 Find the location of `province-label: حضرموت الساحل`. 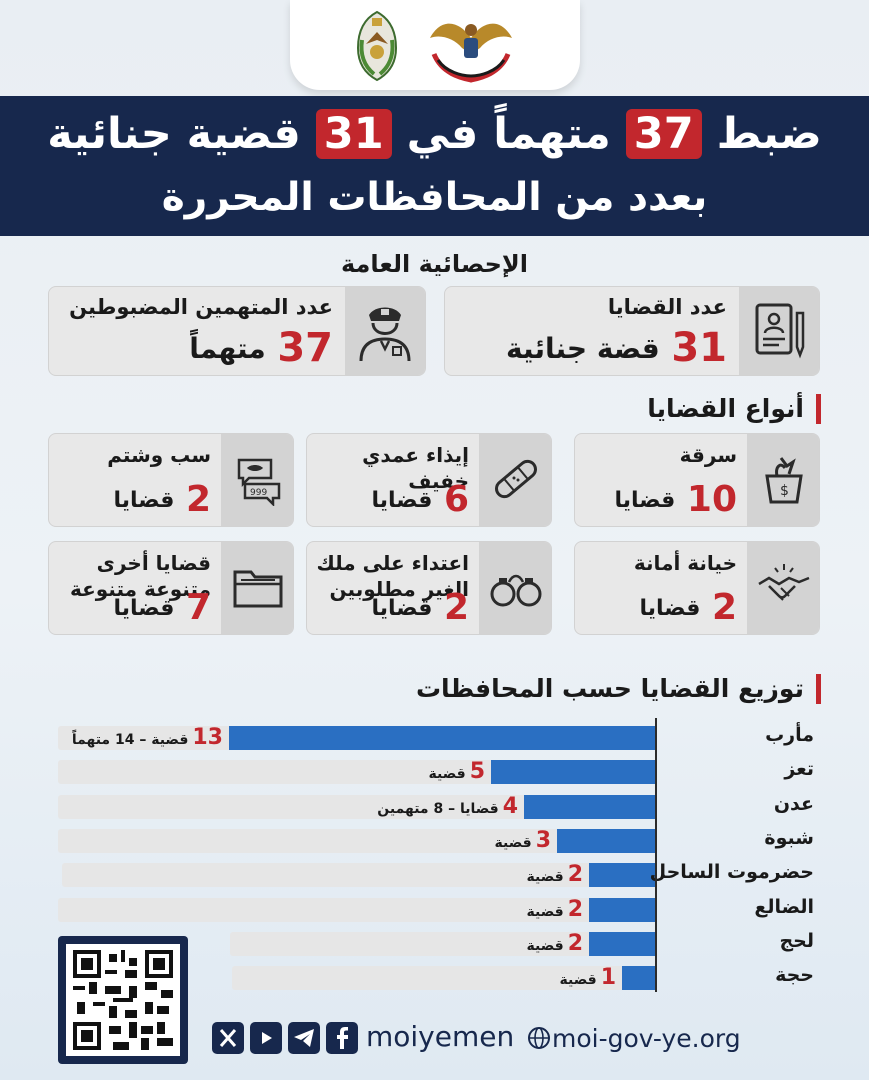

province-label: حضرموت الساحل is located at coordinates (731, 872).